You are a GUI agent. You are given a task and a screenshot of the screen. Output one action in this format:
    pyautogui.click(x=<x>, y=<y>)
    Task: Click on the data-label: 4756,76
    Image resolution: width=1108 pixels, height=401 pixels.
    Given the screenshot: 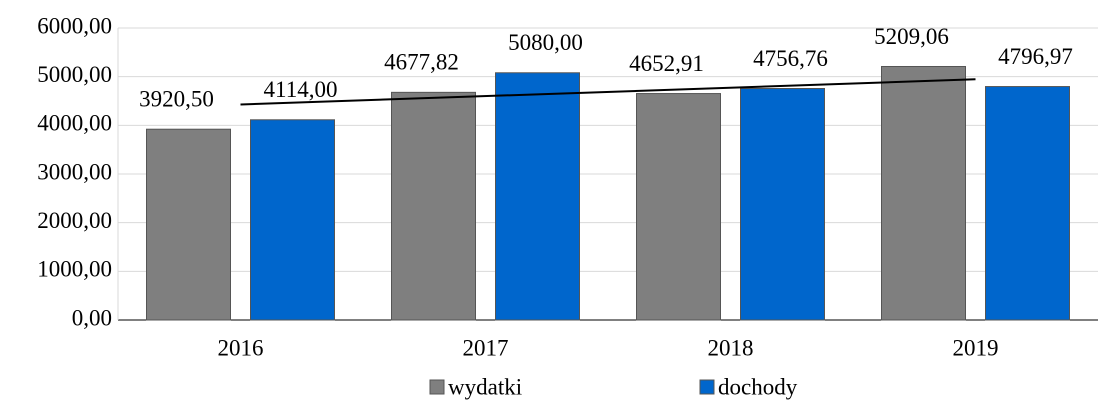 What is the action you would take?
    pyautogui.click(x=790, y=58)
    